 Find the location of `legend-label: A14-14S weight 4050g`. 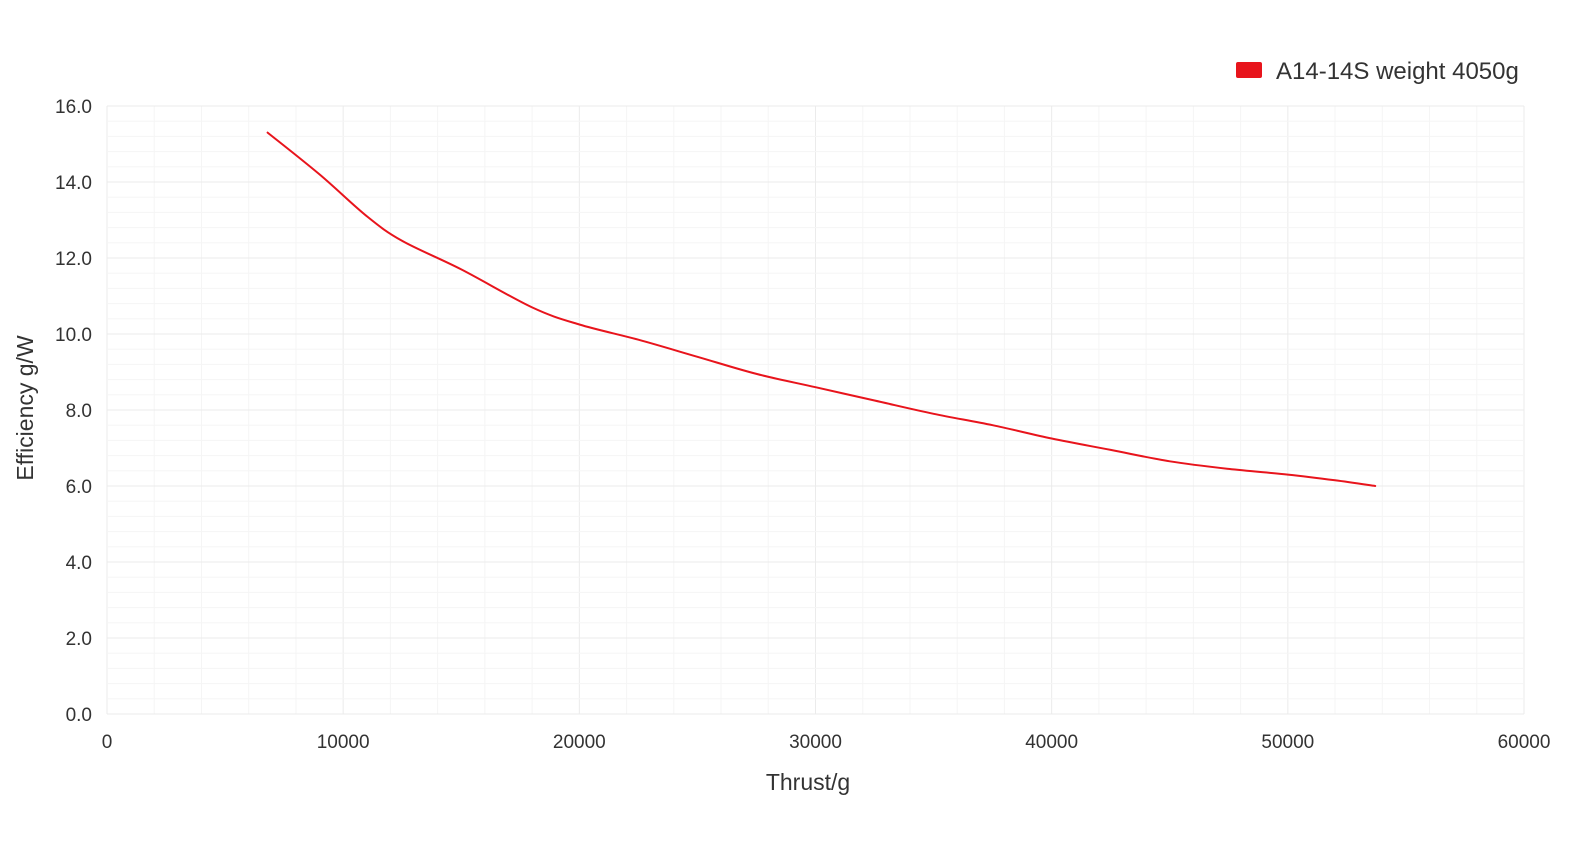

legend-label: A14-14S weight 4050g is located at coordinates (1397, 71).